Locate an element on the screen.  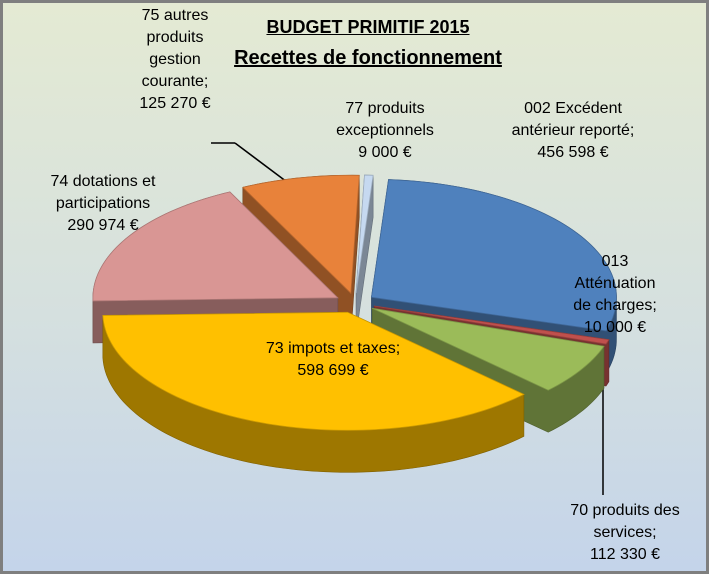
category-label: 013 Atténuation de charges; is located at coordinates (615, 283).